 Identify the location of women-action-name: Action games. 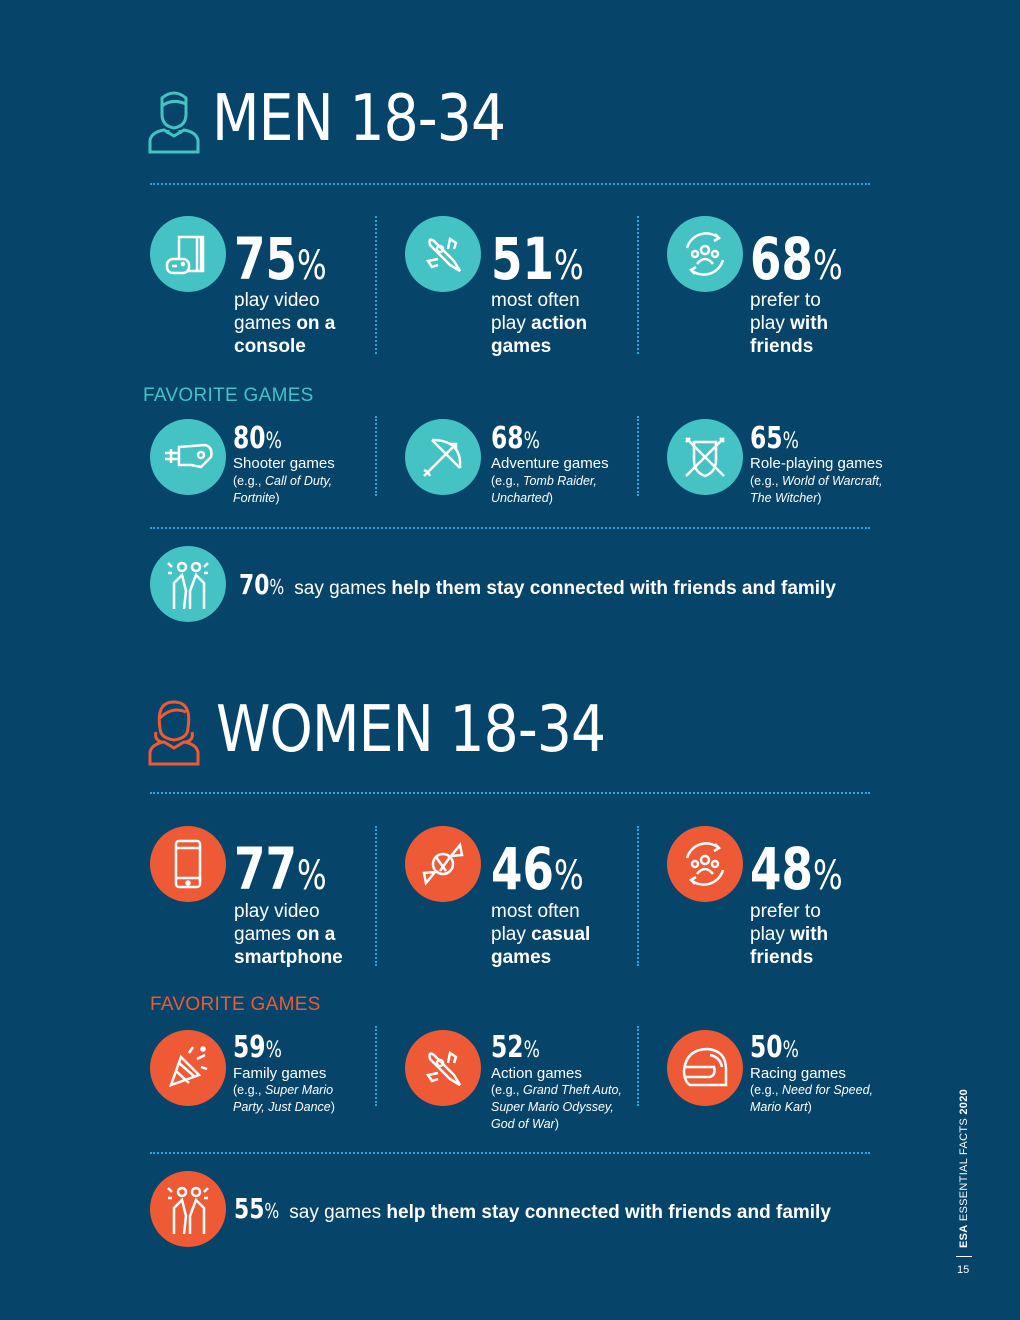
(536, 1073).